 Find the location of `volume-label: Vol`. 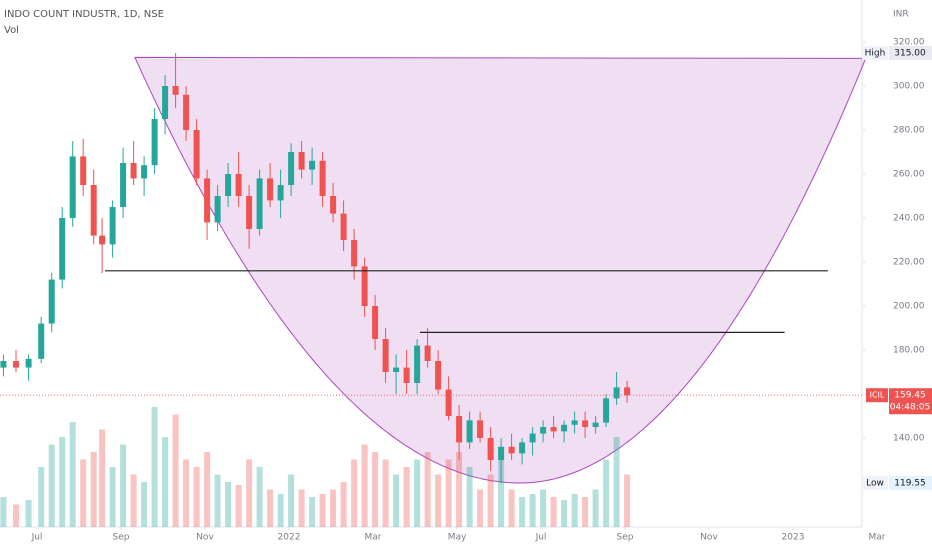

volume-label: Vol is located at coordinates (11, 30).